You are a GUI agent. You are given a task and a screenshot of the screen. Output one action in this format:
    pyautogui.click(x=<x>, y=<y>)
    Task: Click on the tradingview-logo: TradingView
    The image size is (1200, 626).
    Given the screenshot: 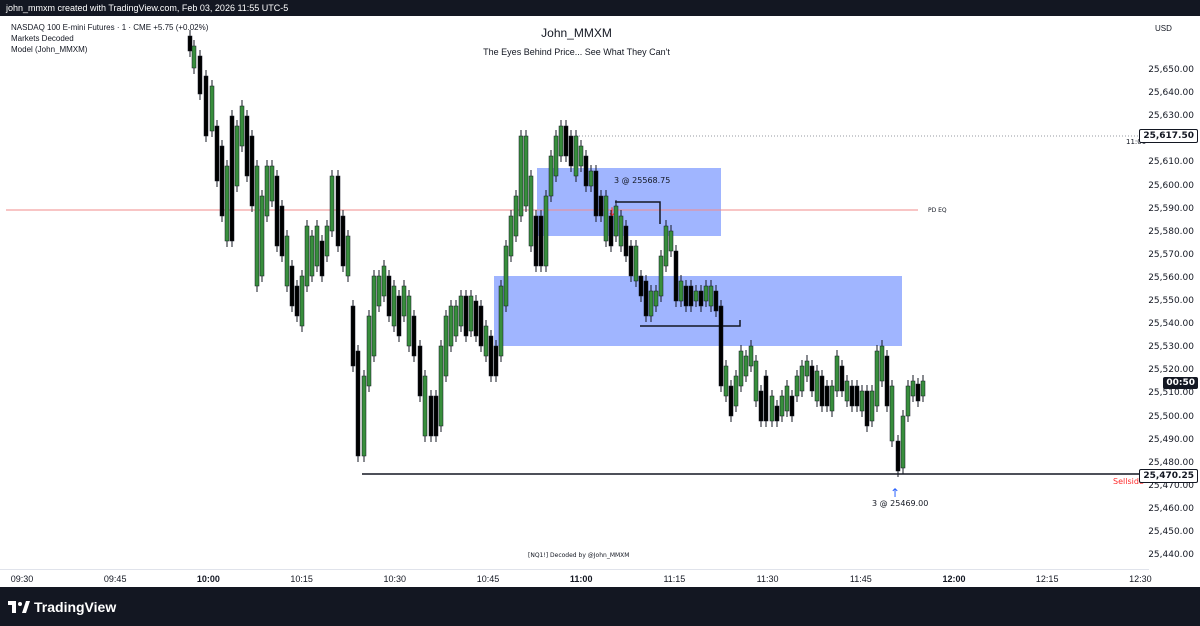 What is the action you would take?
    pyautogui.click(x=62, y=607)
    